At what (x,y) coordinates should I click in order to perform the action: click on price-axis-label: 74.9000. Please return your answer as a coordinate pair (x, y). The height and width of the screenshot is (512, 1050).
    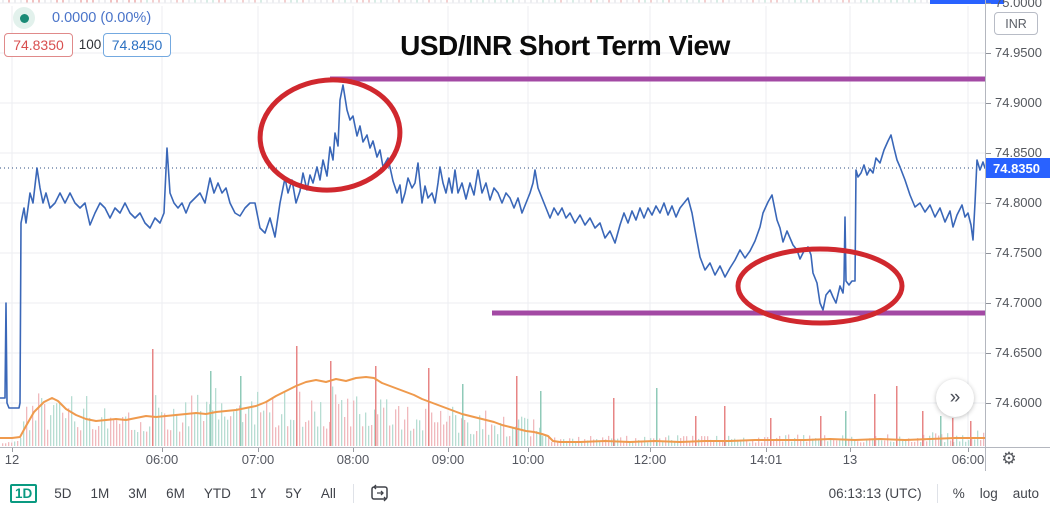
    Looking at the image, I should click on (1018, 102).